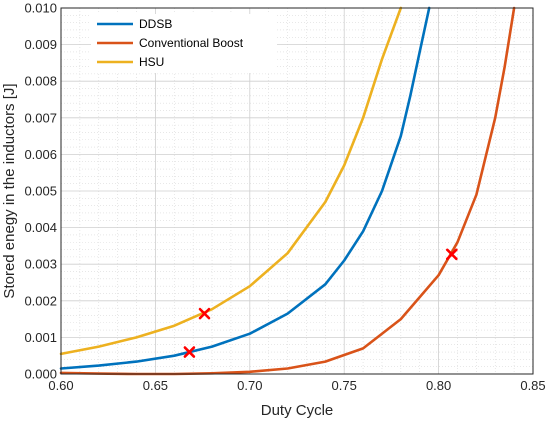  I want to click on x-tick-label: 0.75, so click(344, 385).